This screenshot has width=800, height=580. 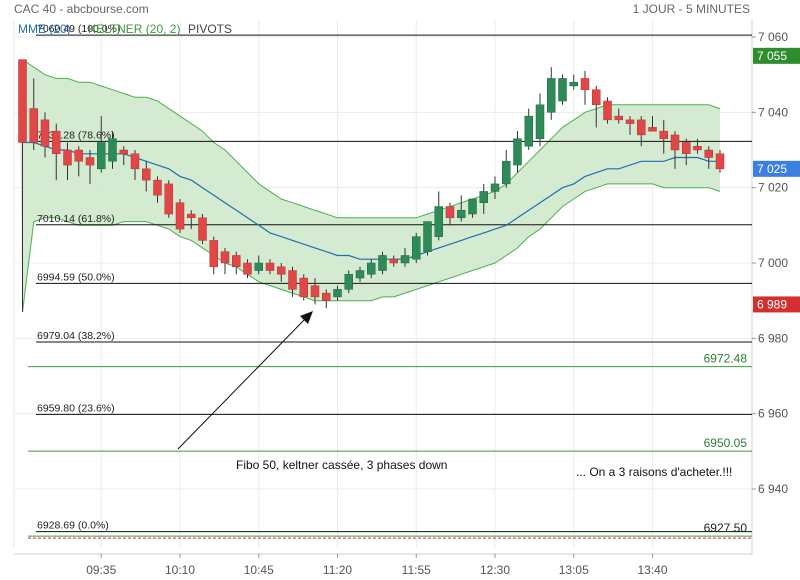 I want to click on x-tick-label: 13:05, so click(x=574, y=570).